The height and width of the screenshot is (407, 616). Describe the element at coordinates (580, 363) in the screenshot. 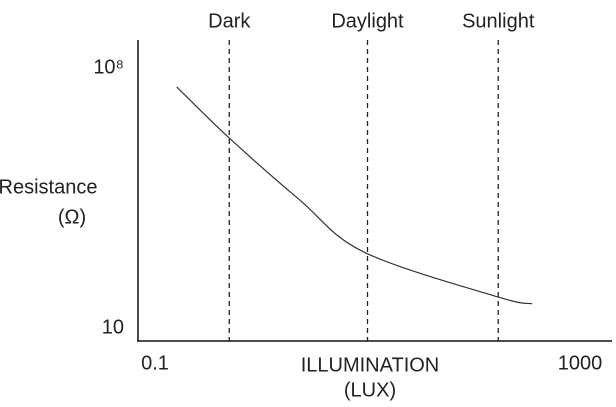

I see `x-tick-label: 1000` at that location.